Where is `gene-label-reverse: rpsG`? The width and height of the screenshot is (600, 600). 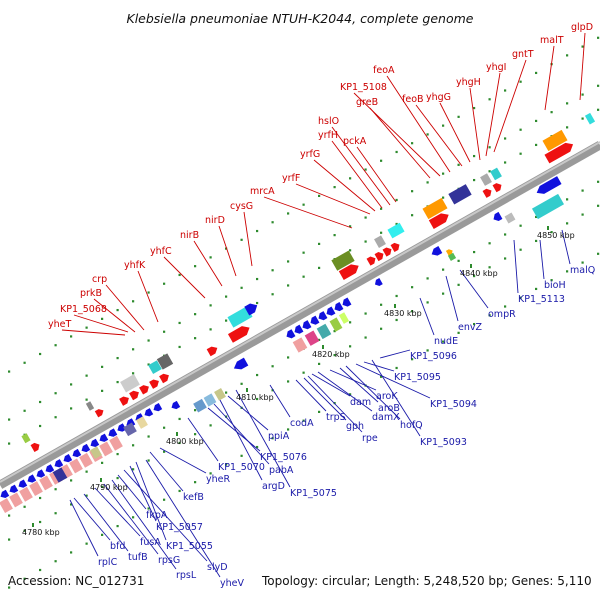
gene-label-reverse: rpsG is located at coordinates (169, 560).